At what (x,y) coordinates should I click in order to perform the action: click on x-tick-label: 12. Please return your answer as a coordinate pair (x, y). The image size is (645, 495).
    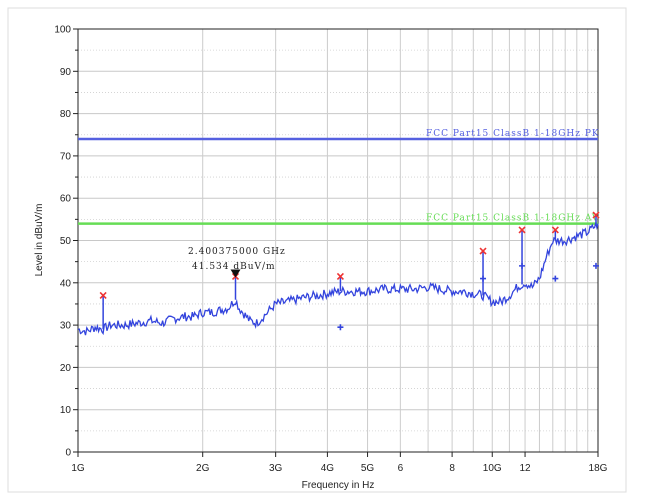
    Looking at the image, I should click on (525, 468).